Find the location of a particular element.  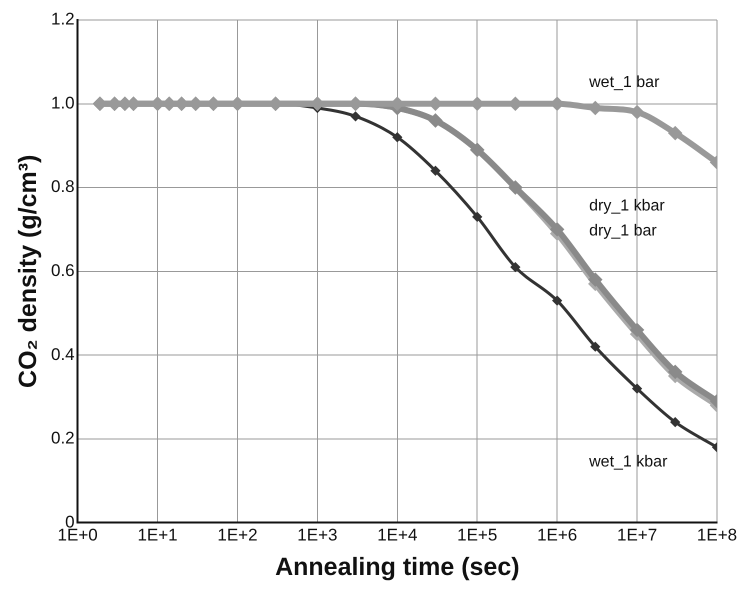

x-tick-label: 1E+2 is located at coordinates (237, 534).